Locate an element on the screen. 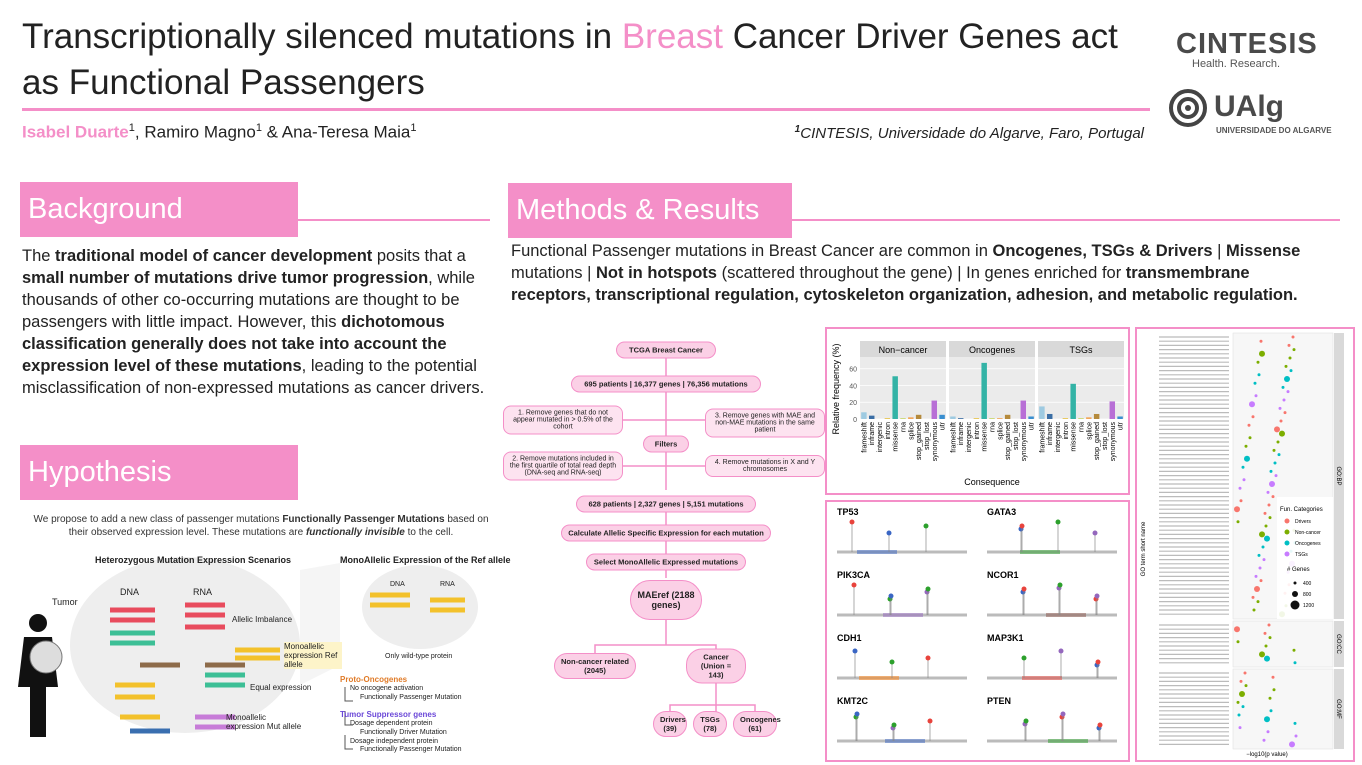  text-run: traditional model of cancer development is located at coordinates (214, 256).